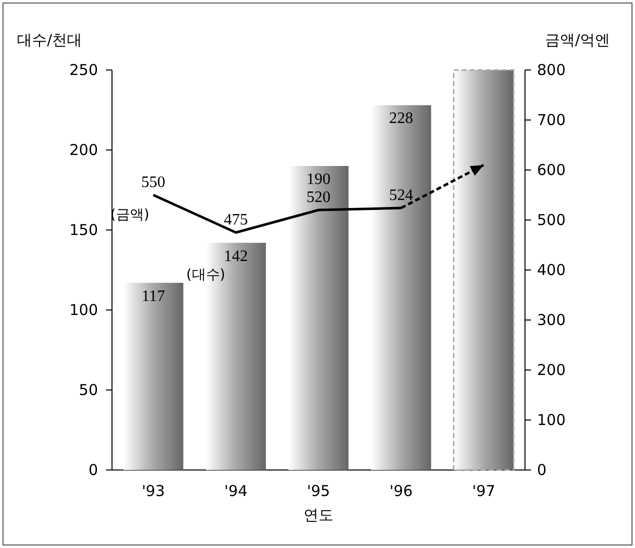 This screenshot has height=548, width=635. What do you see at coordinates (83, 230) in the screenshot?
I see `y-tick-label: 150` at bounding box center [83, 230].